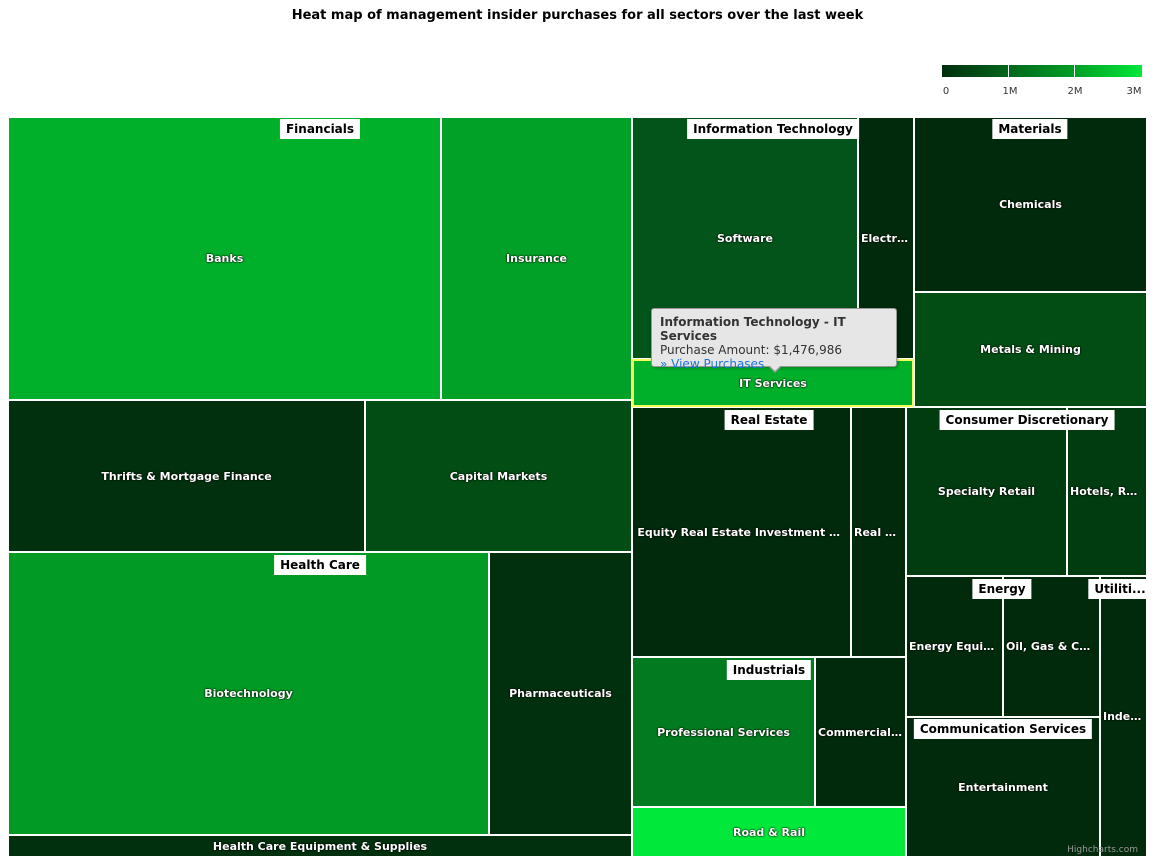 The image size is (1155, 865). Describe the element at coordinates (320, 565) in the screenshot. I see `sector-label-health-care: Health Care` at that location.